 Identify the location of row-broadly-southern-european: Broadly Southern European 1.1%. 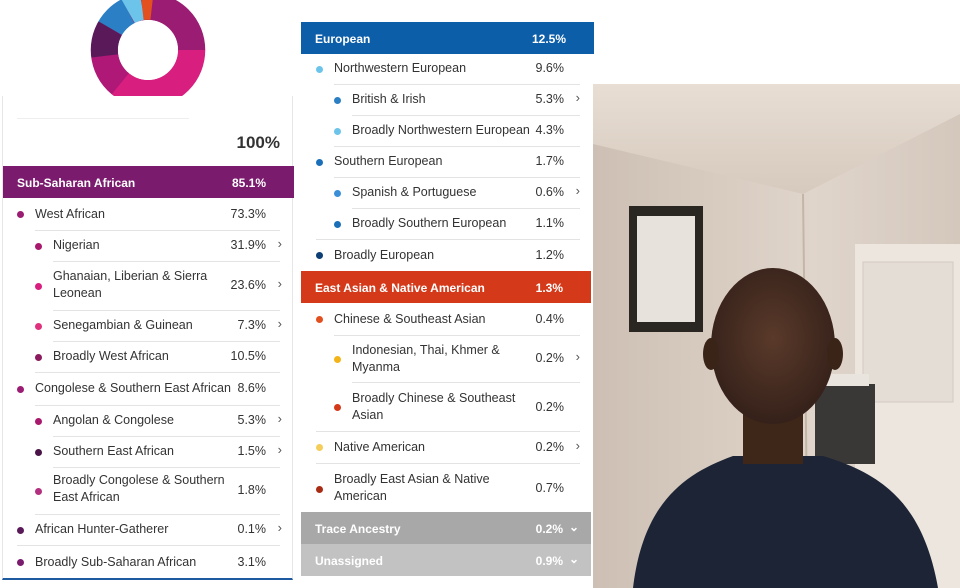
(447, 224).